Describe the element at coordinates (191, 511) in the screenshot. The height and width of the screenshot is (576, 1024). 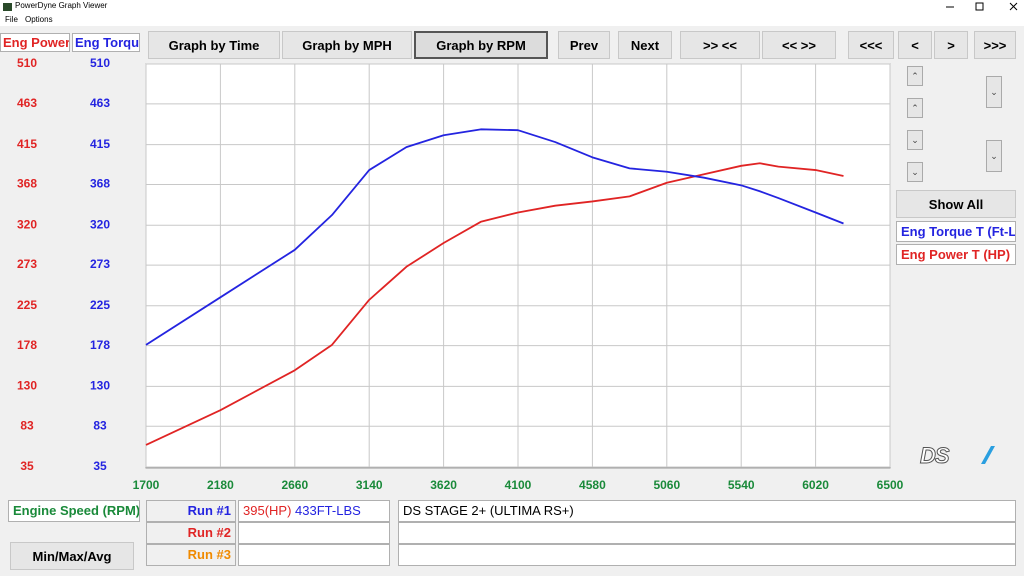
I see `run-label: Run #1` at that location.